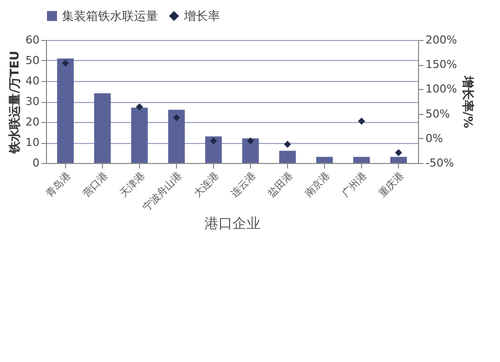 This screenshot has width=500, height=362. What do you see at coordinates (33, 60) in the screenshot?
I see `y-tick-label: 50` at bounding box center [33, 60].